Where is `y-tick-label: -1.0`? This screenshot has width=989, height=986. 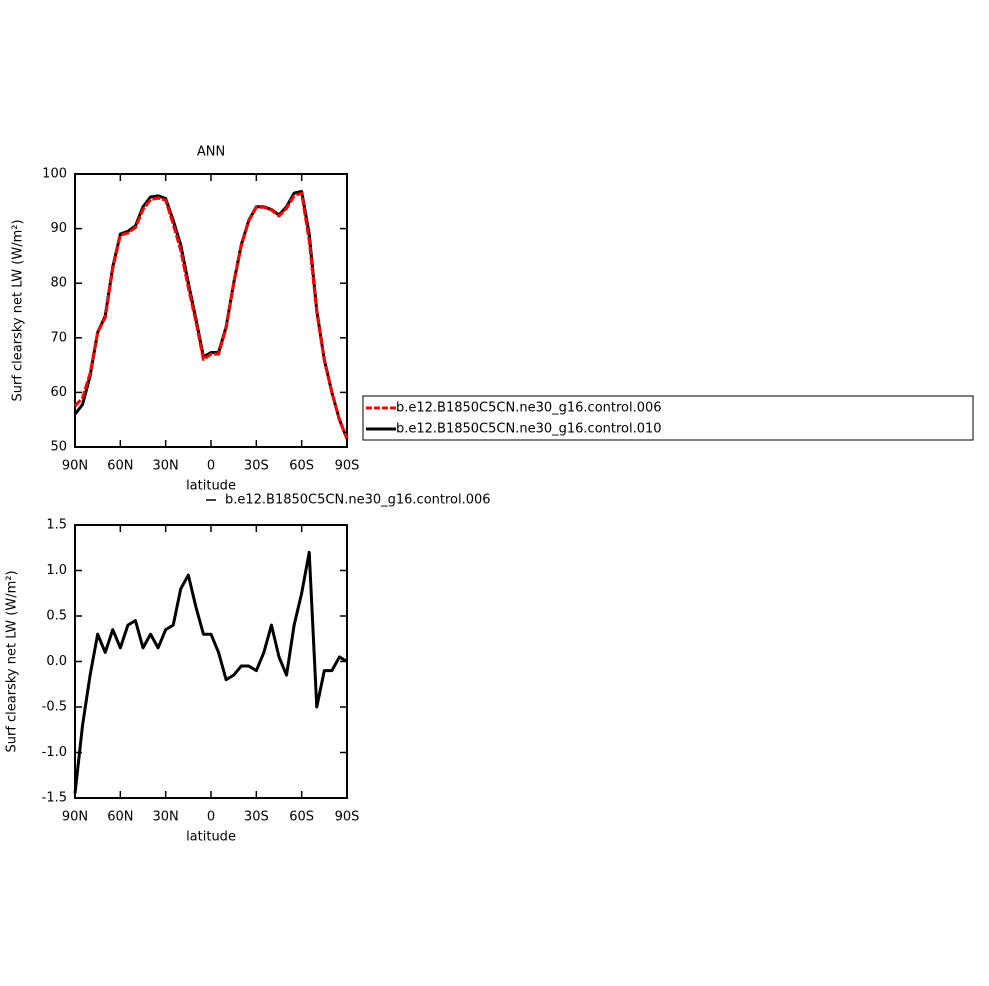
y-tick-label: -1.0 is located at coordinates (54, 752).